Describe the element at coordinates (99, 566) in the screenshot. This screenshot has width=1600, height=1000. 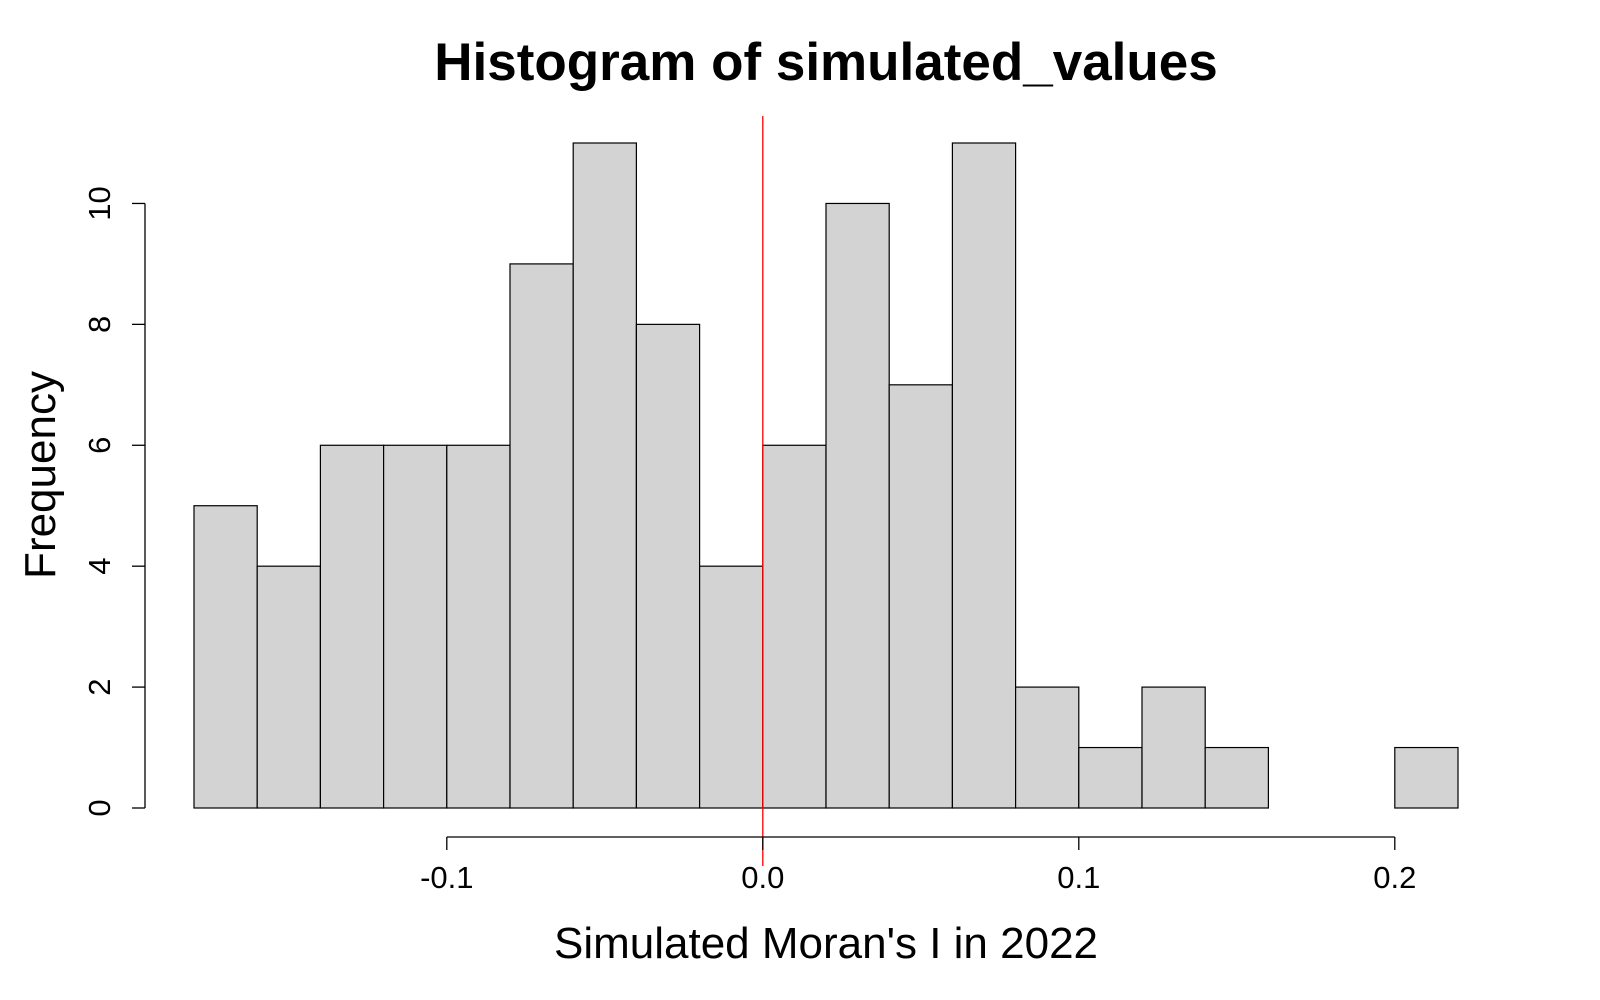
I see `y-tick-label: 4` at that location.